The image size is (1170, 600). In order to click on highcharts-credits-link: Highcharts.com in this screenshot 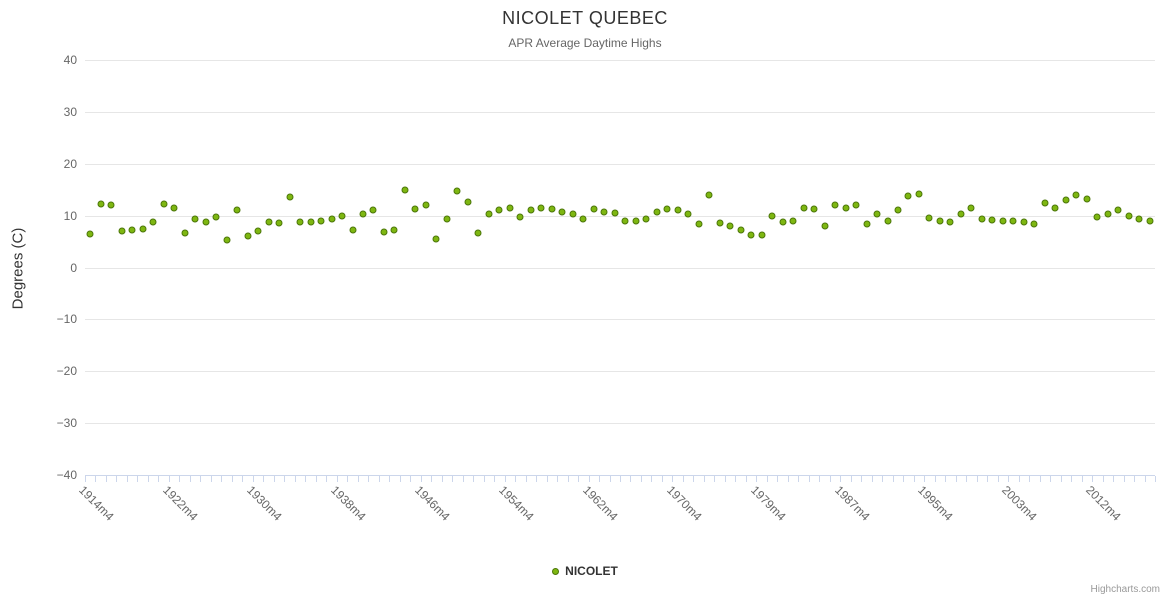, I will do `click(1125, 589)`.